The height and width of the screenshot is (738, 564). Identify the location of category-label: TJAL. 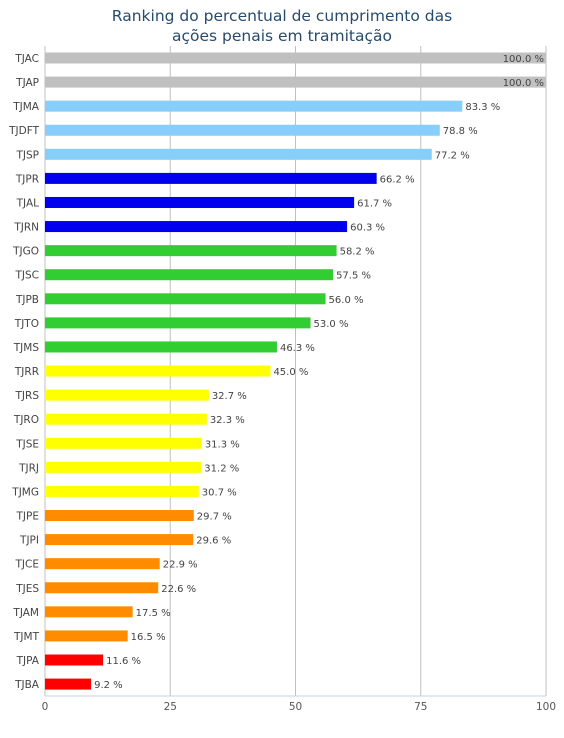
(28, 203).